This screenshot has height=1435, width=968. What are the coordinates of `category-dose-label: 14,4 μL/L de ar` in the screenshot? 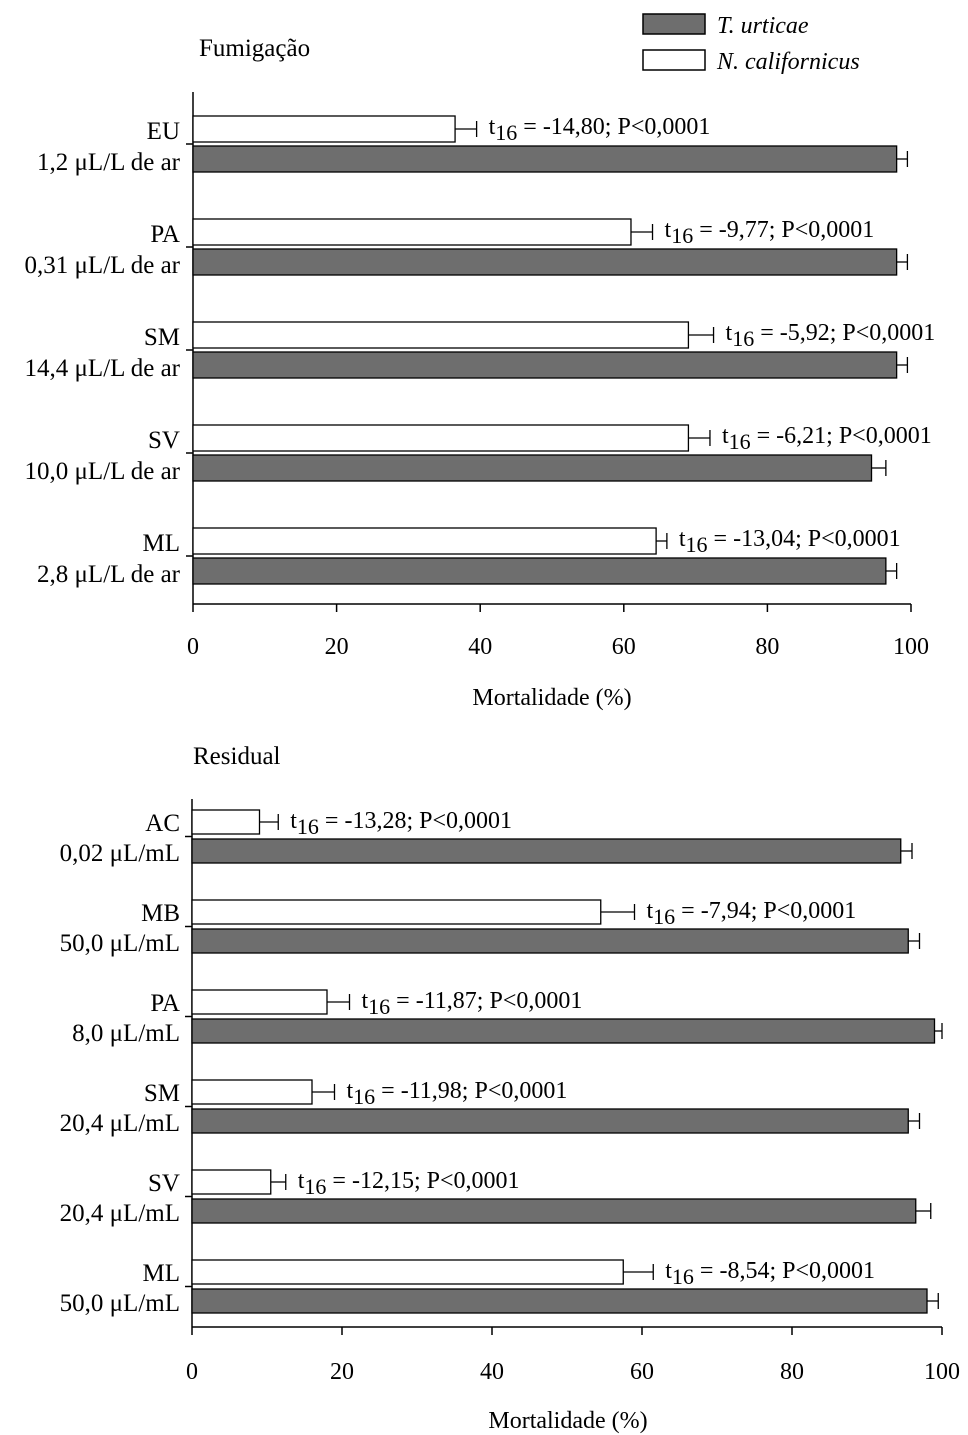 It's located at (103, 368).